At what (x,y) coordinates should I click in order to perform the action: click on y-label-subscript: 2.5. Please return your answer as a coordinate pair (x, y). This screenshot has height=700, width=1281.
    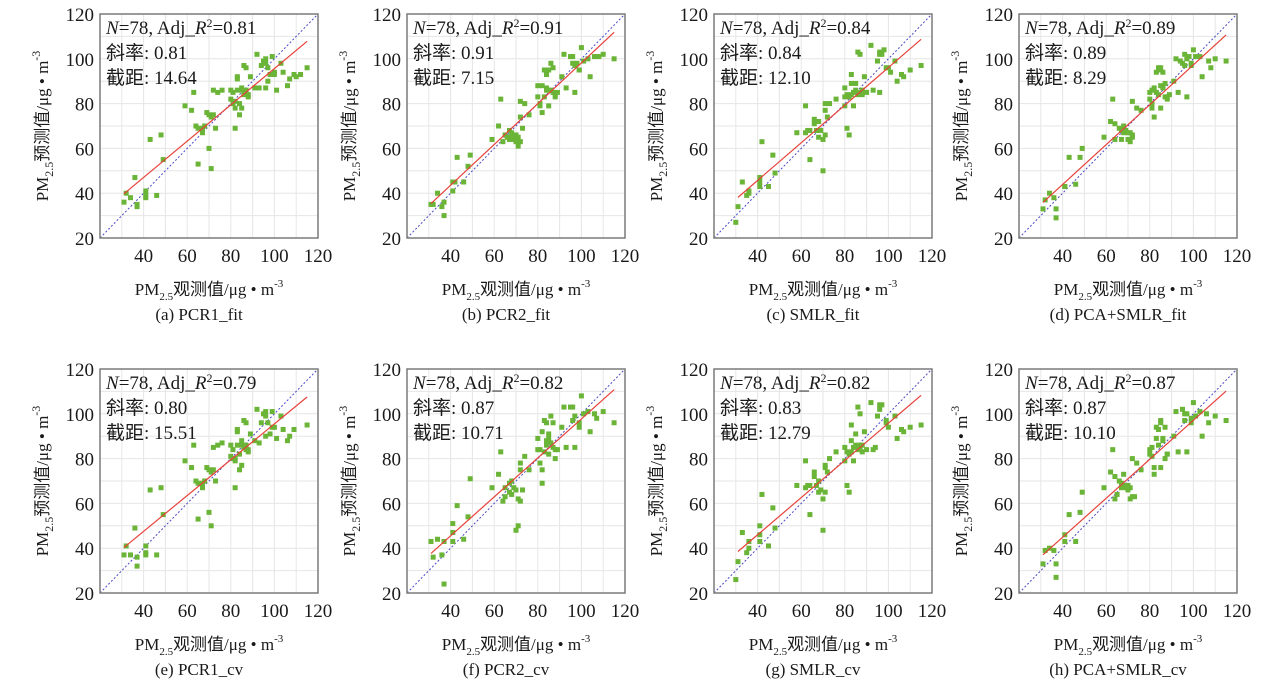
    Looking at the image, I should click on (968, 524).